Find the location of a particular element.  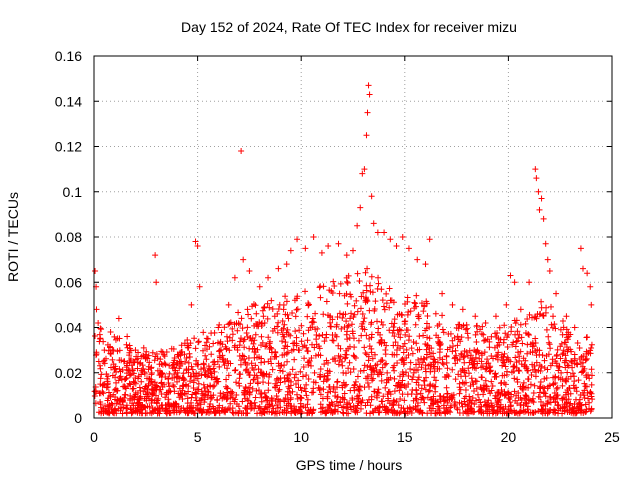

x-tick-label: 10 is located at coordinates (301, 437).